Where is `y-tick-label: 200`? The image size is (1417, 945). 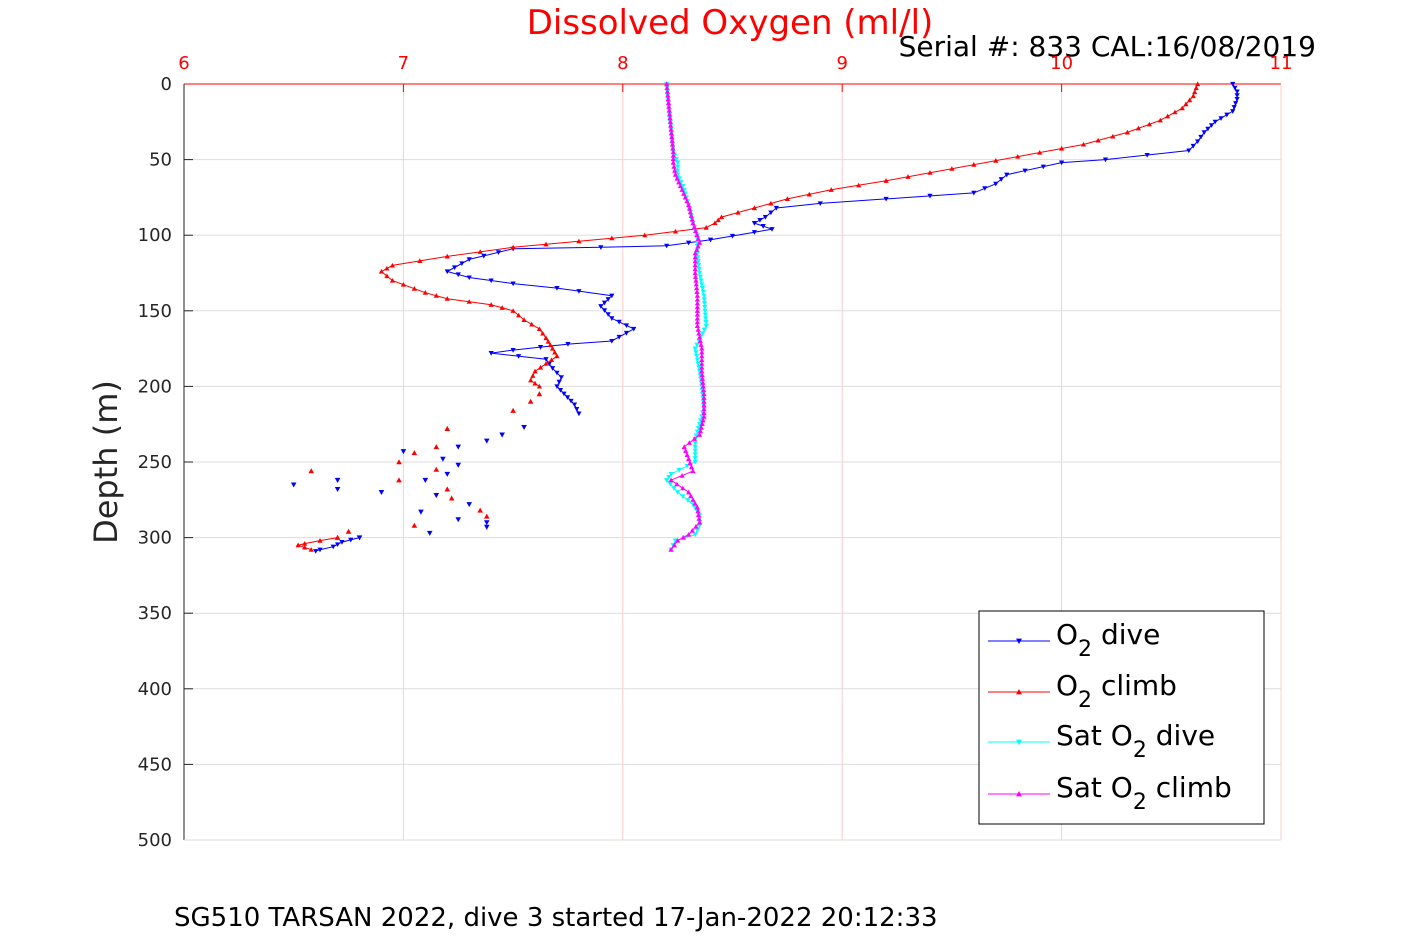
y-tick-label: 200 is located at coordinates (155, 386).